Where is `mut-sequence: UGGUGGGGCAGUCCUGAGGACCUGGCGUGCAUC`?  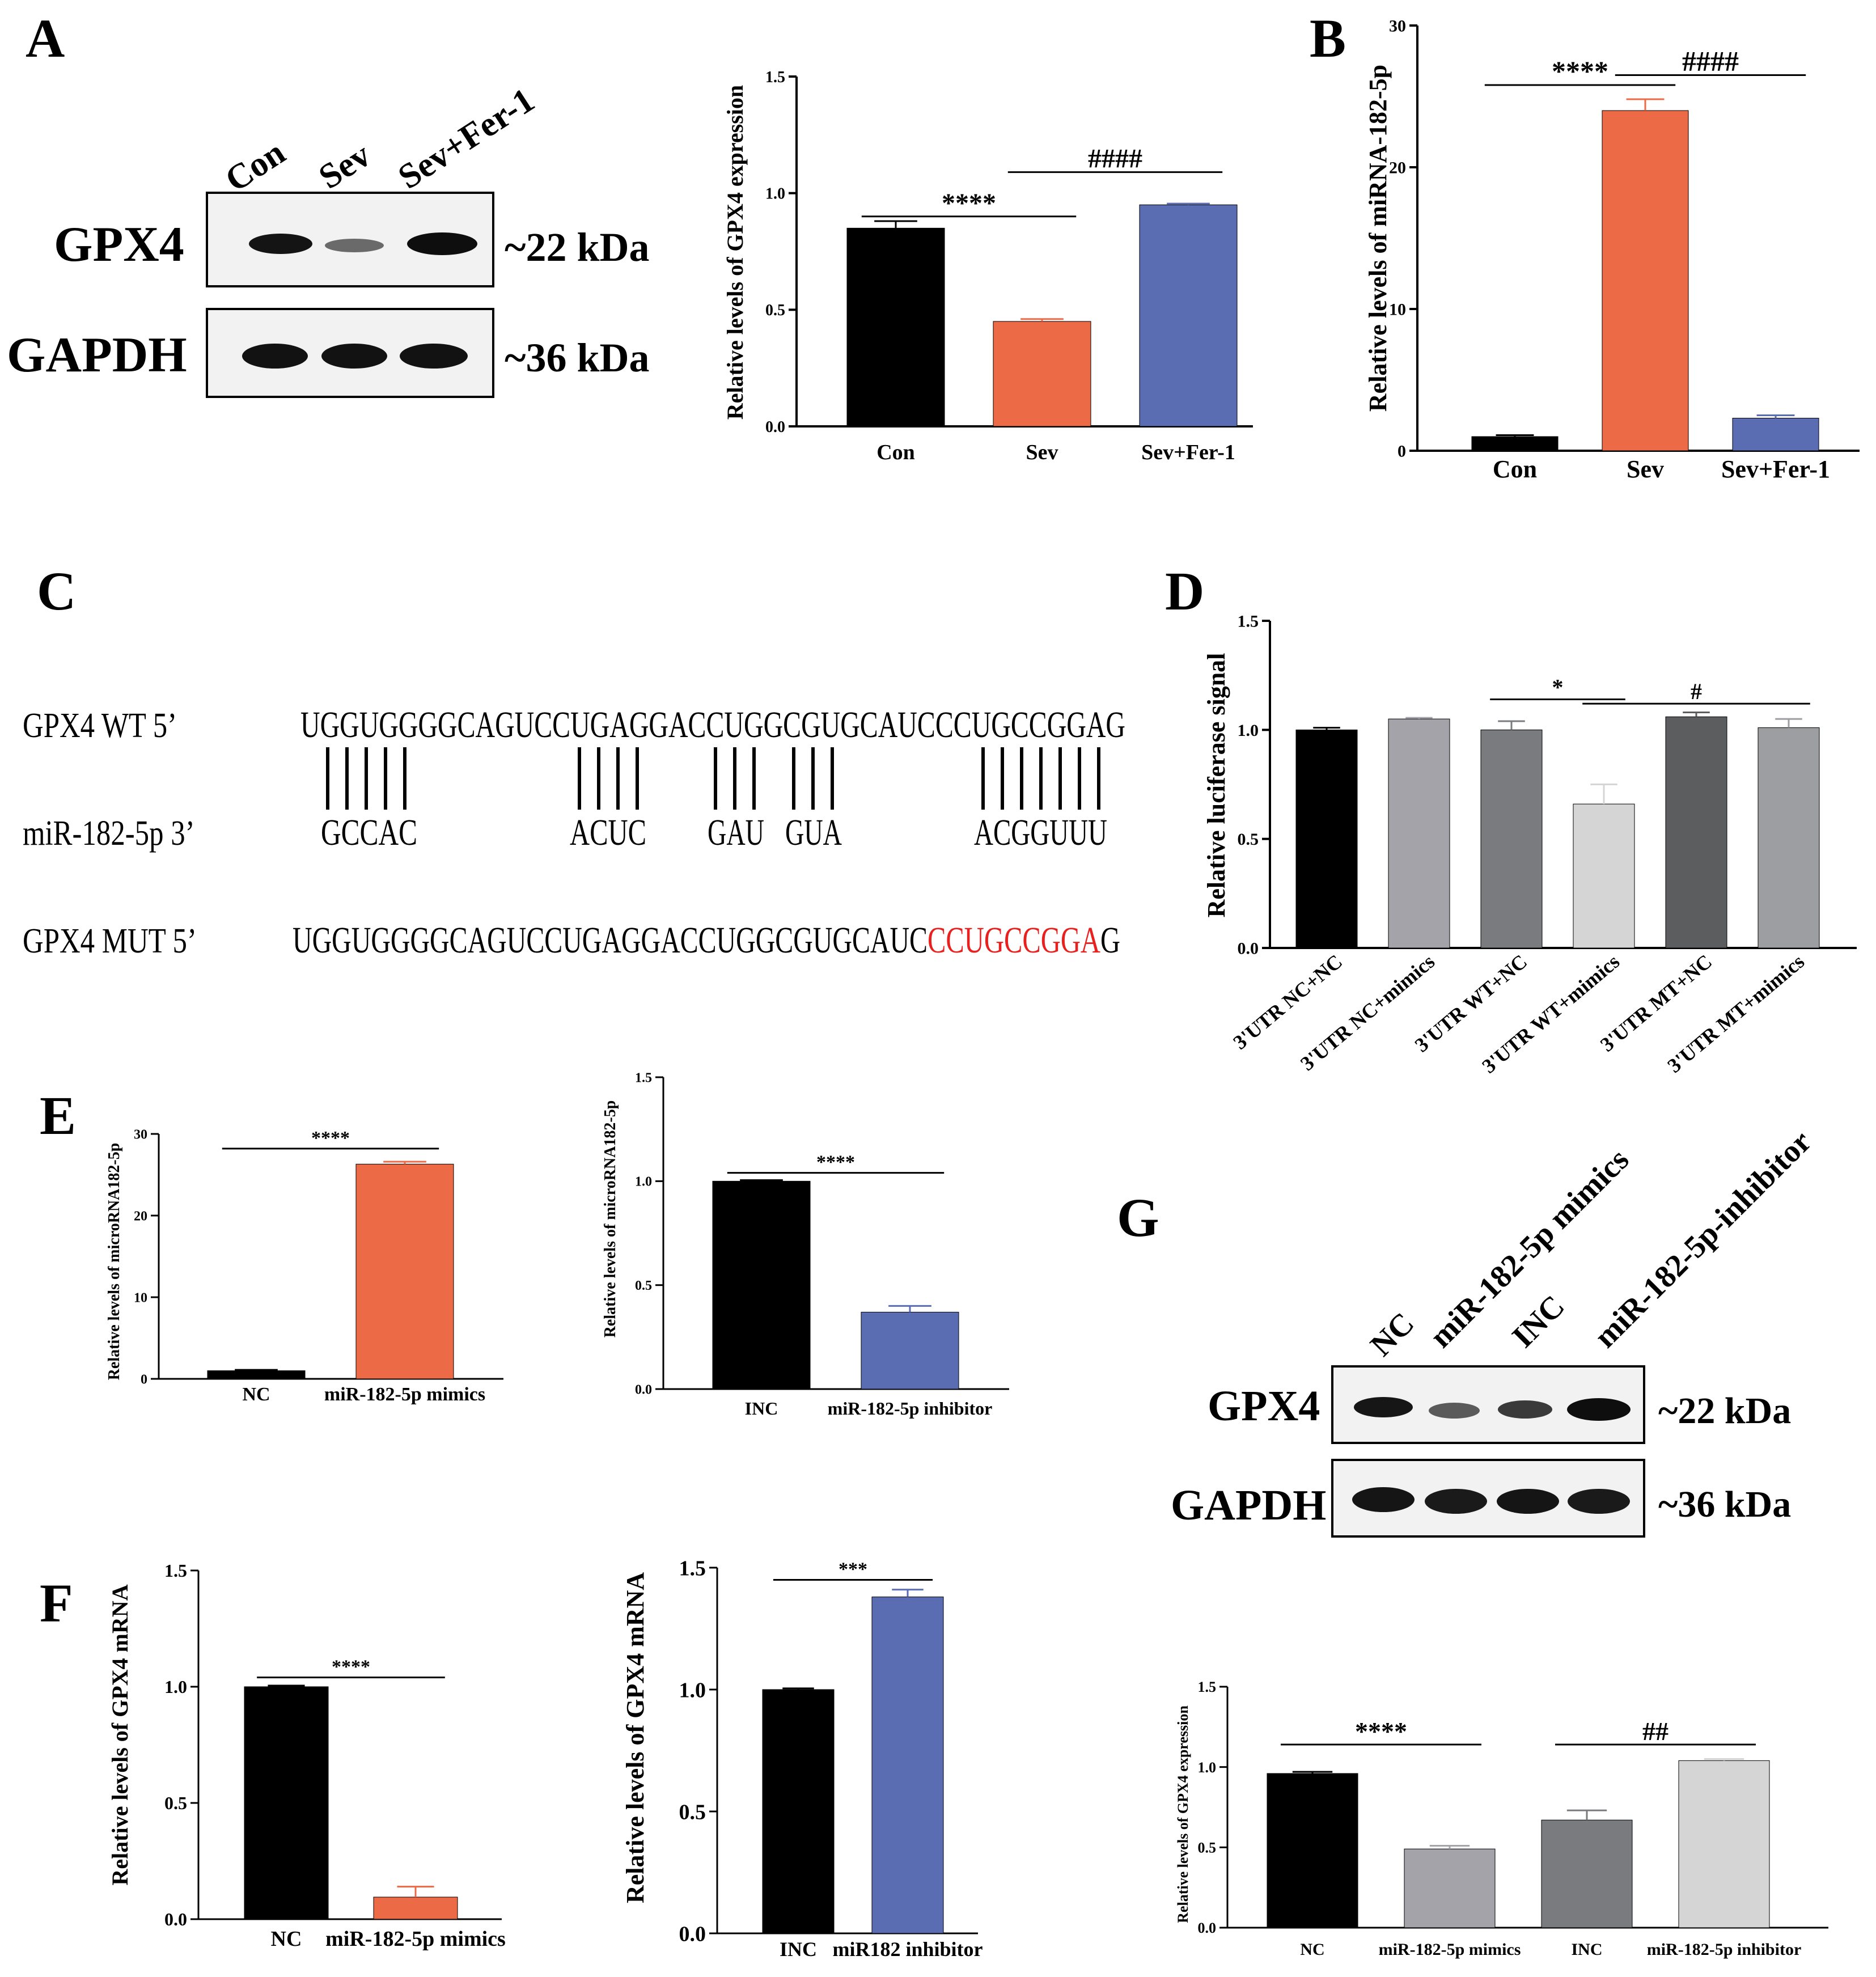
mut-sequence: UGGUGGGGCAGUCCUGAGGACCUGGCGUGCAUC is located at coordinates (610, 940).